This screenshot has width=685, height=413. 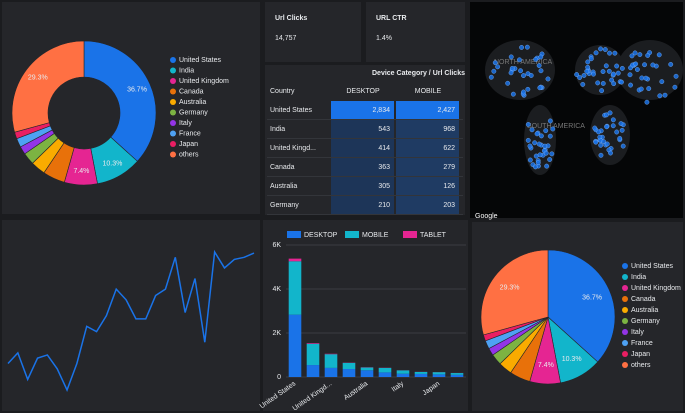 I want to click on slice-label: 29.3%, so click(x=510, y=288).